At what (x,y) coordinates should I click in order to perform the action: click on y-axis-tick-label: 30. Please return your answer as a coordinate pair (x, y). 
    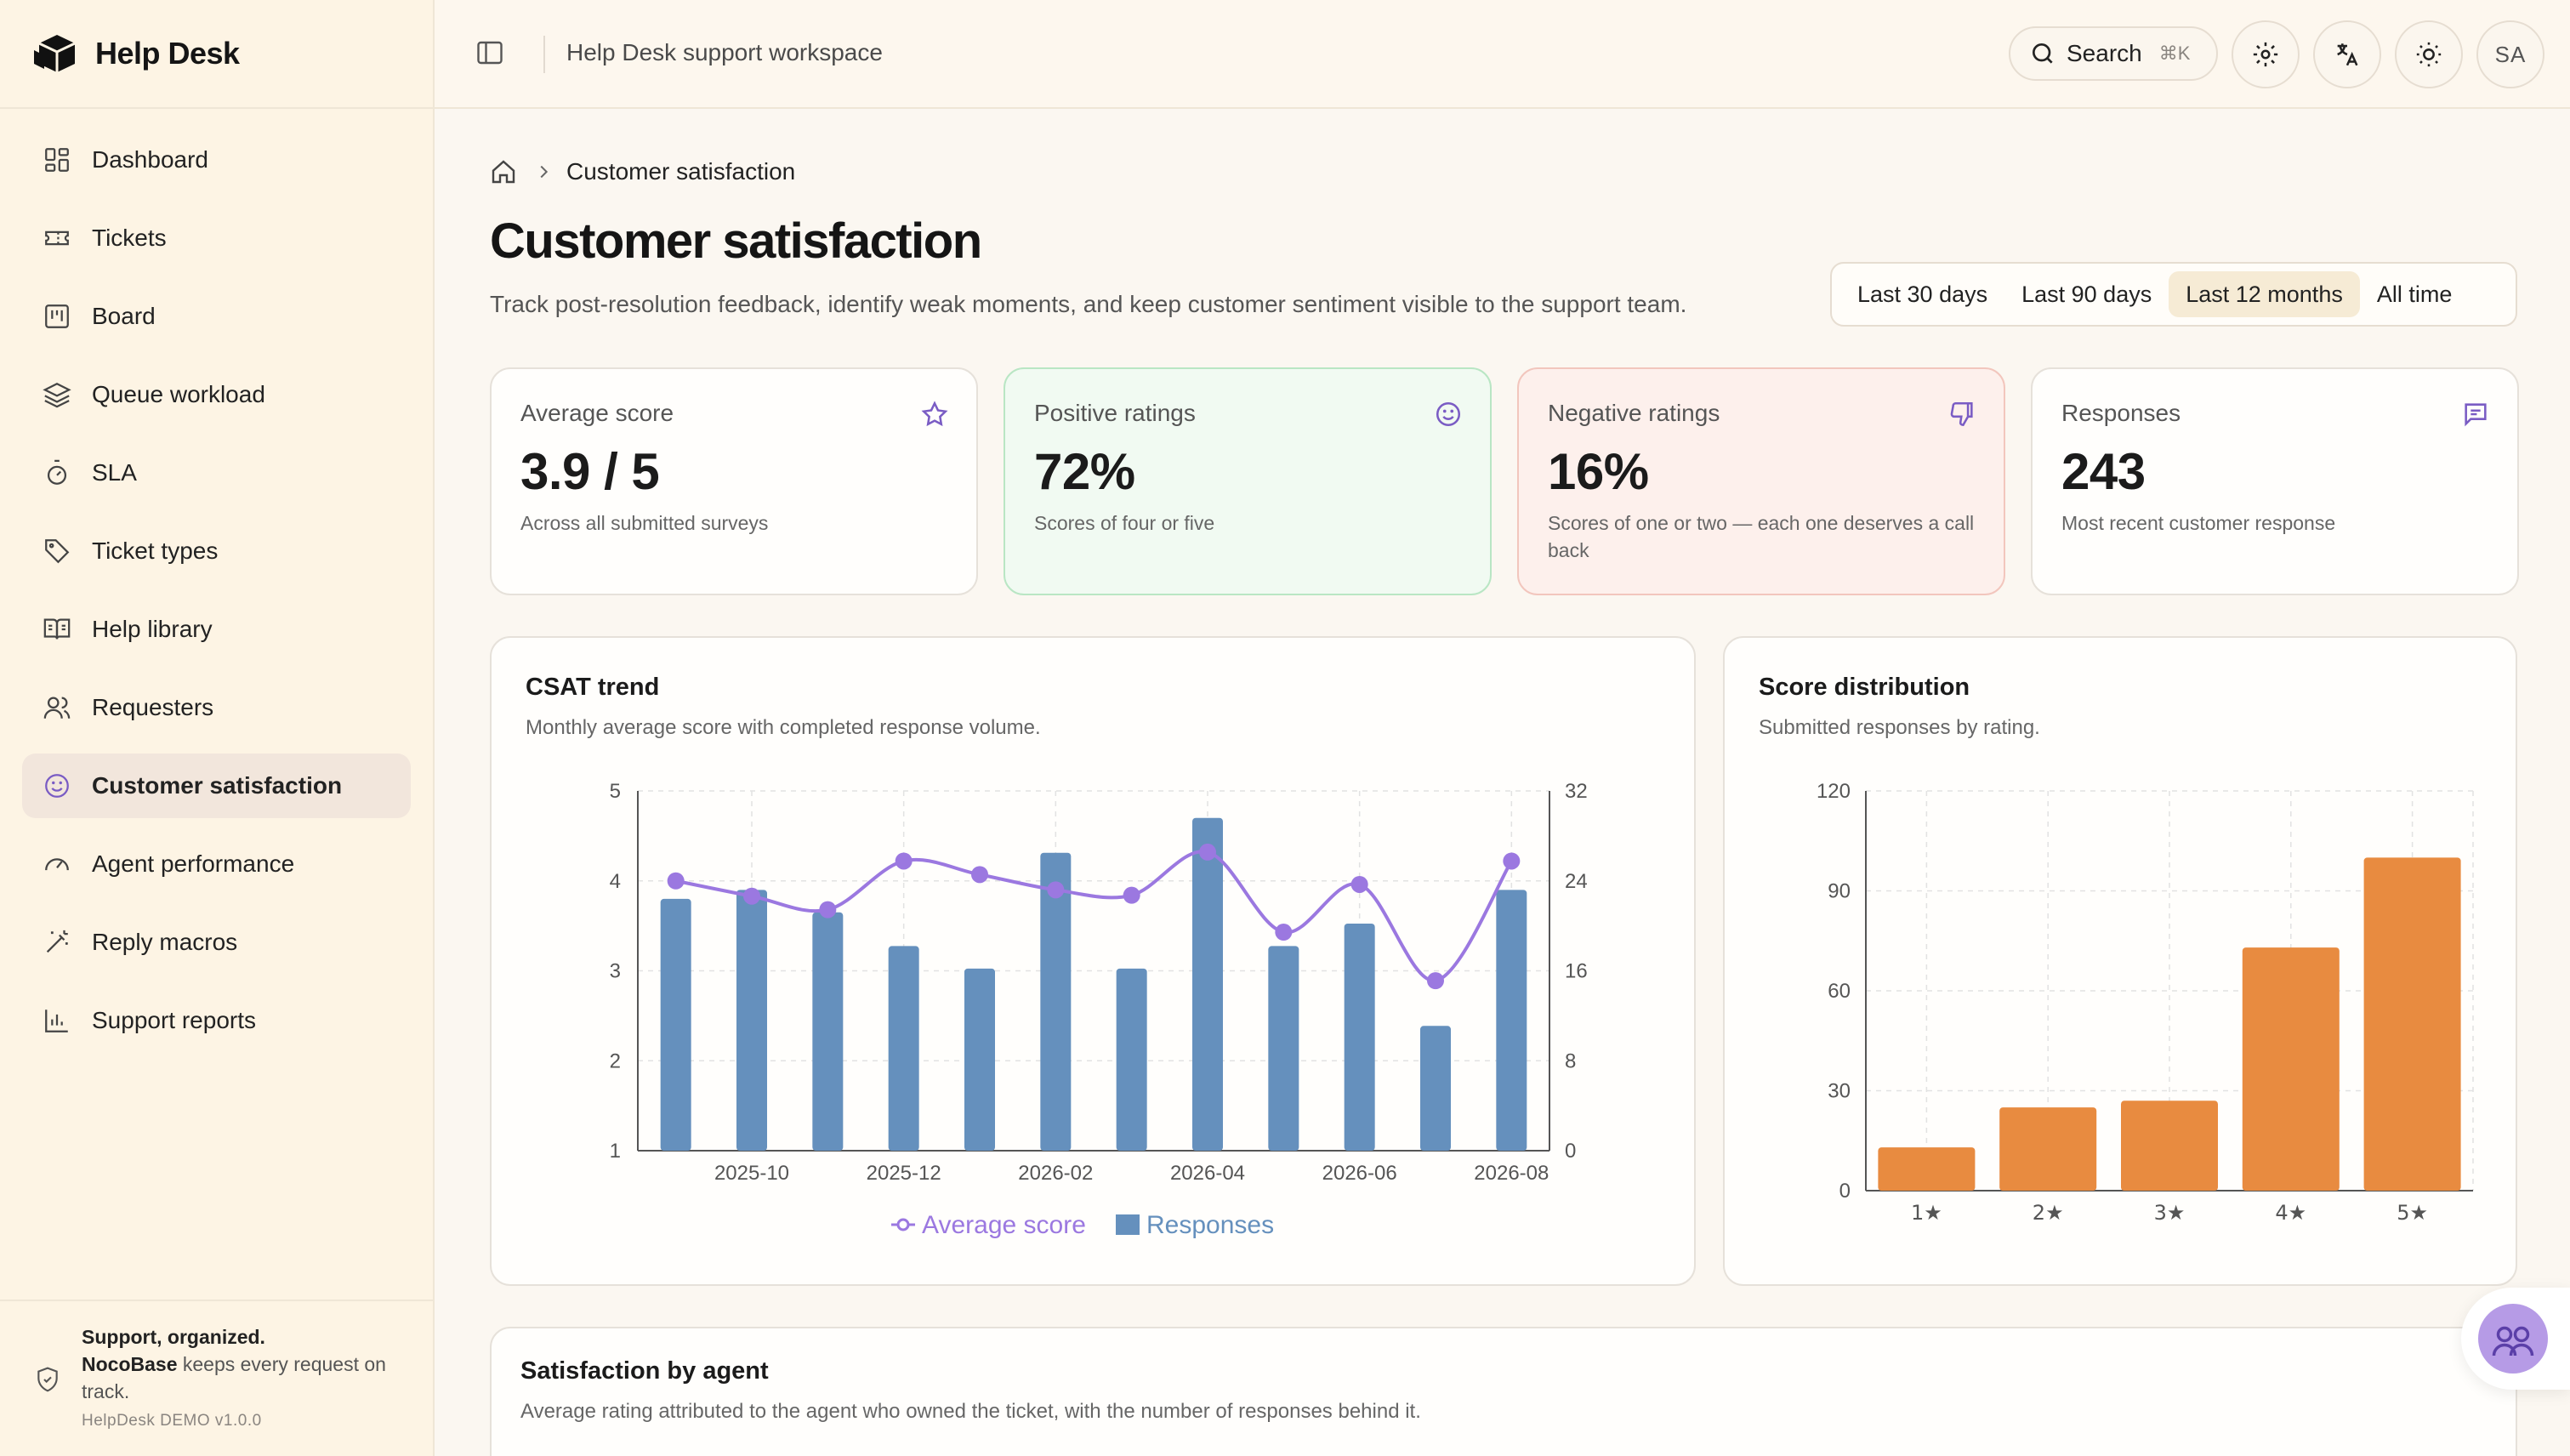
    Looking at the image, I should click on (1840, 1091).